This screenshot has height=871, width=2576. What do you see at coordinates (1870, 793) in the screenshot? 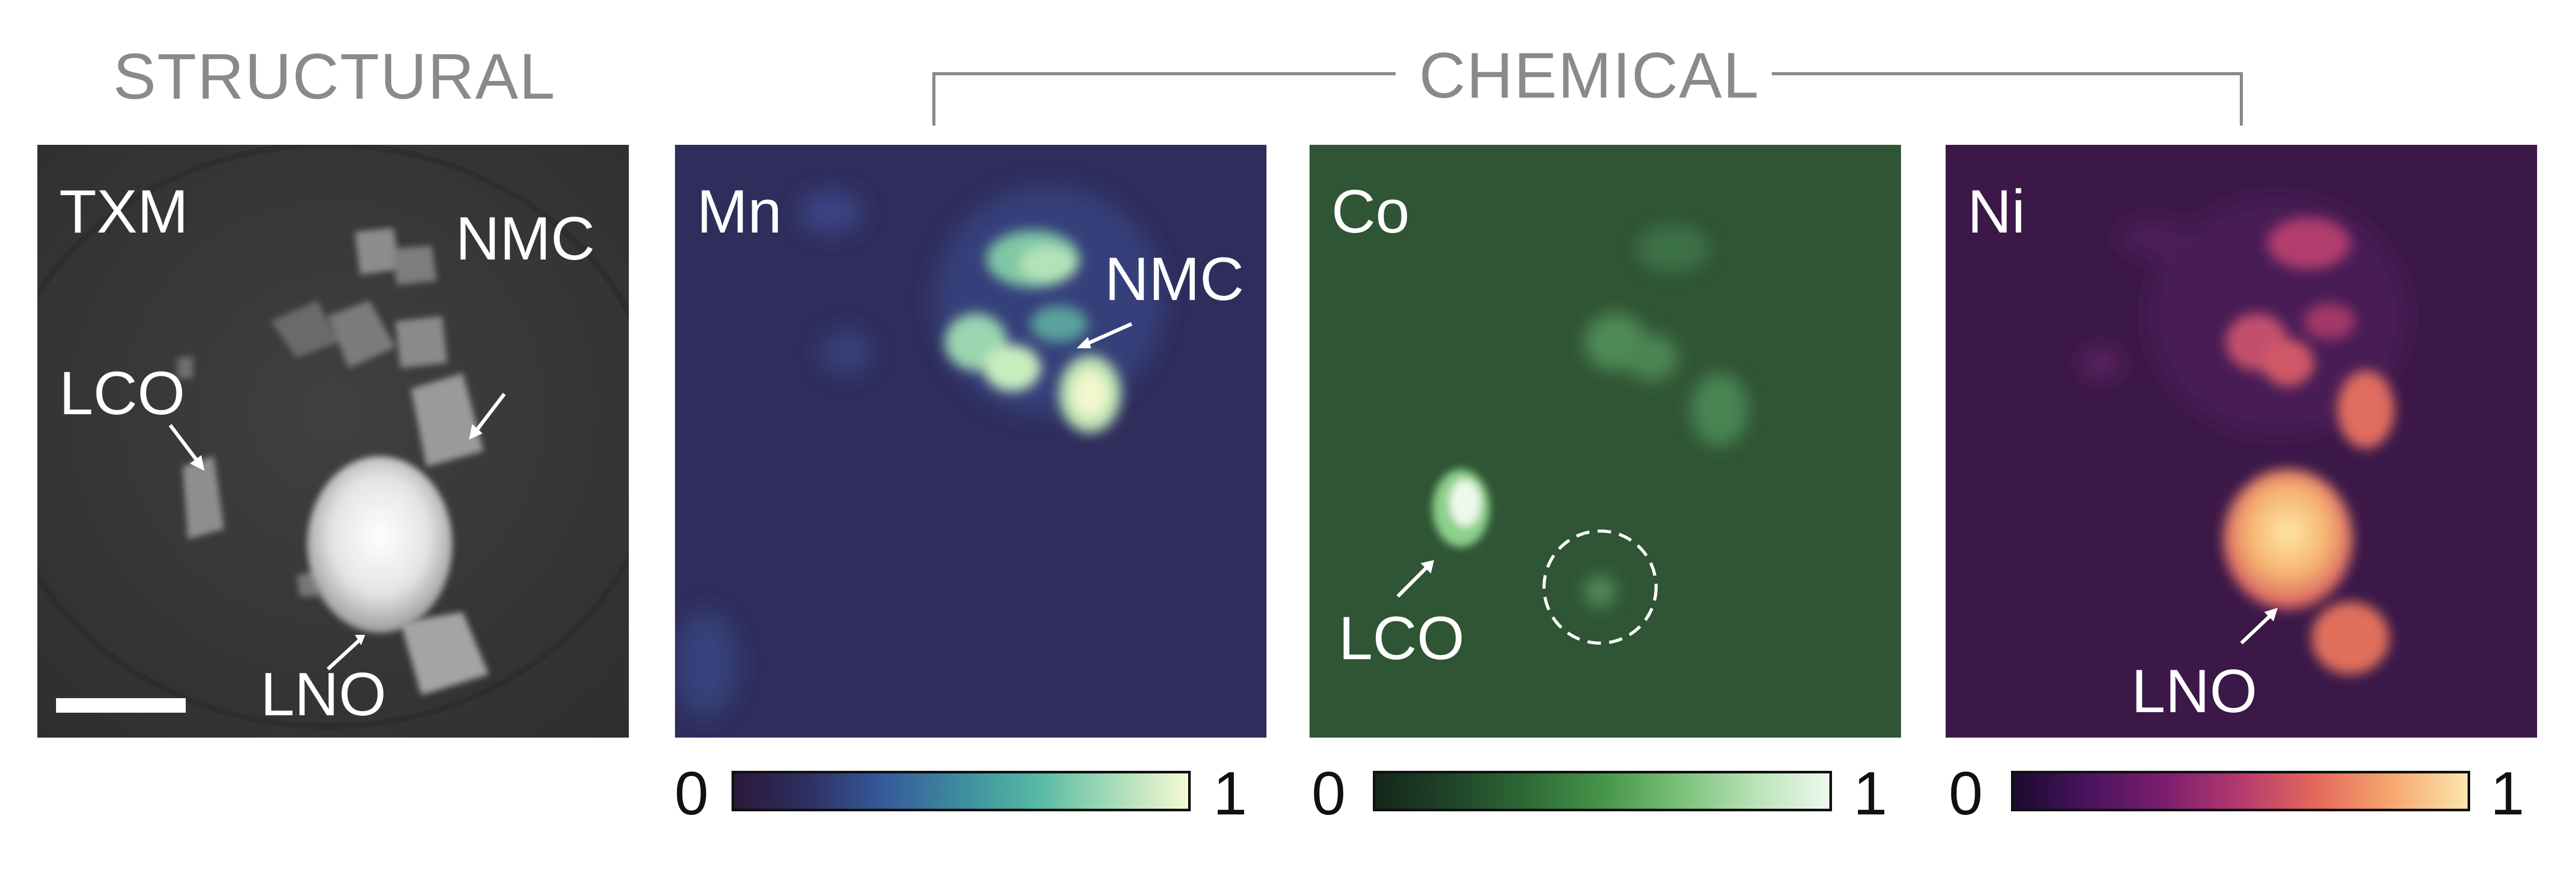
I see `co-colorbar-max: 1` at bounding box center [1870, 793].